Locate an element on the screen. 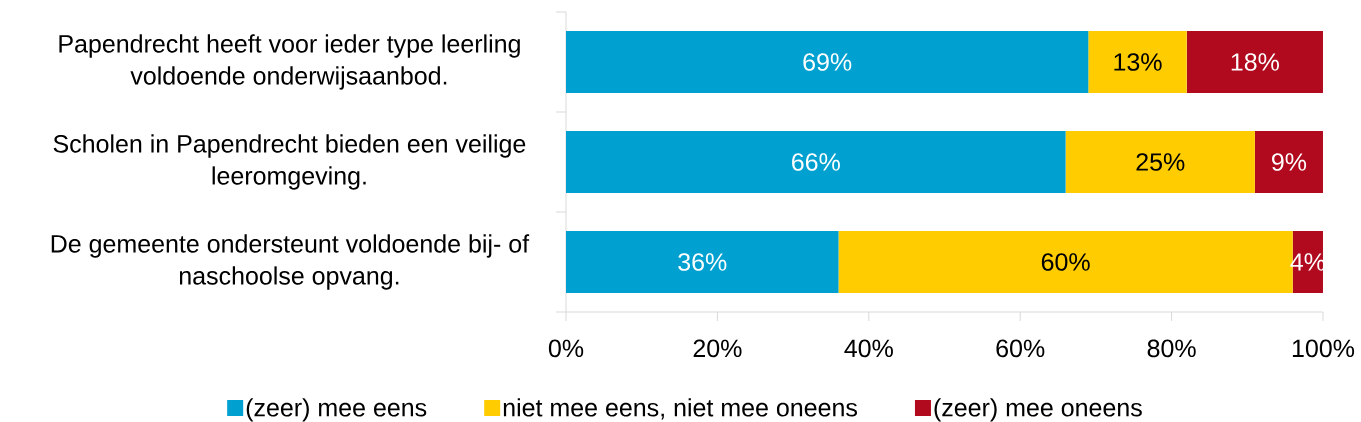 This screenshot has width=1361, height=422. data-label: 69% is located at coordinates (827, 62).